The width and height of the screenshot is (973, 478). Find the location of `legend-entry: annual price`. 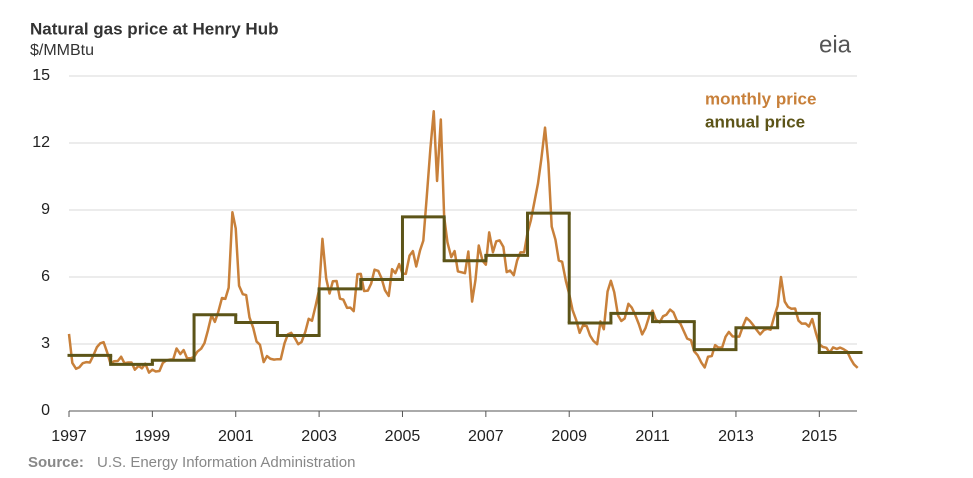

legend-entry: annual price is located at coordinates (755, 121).